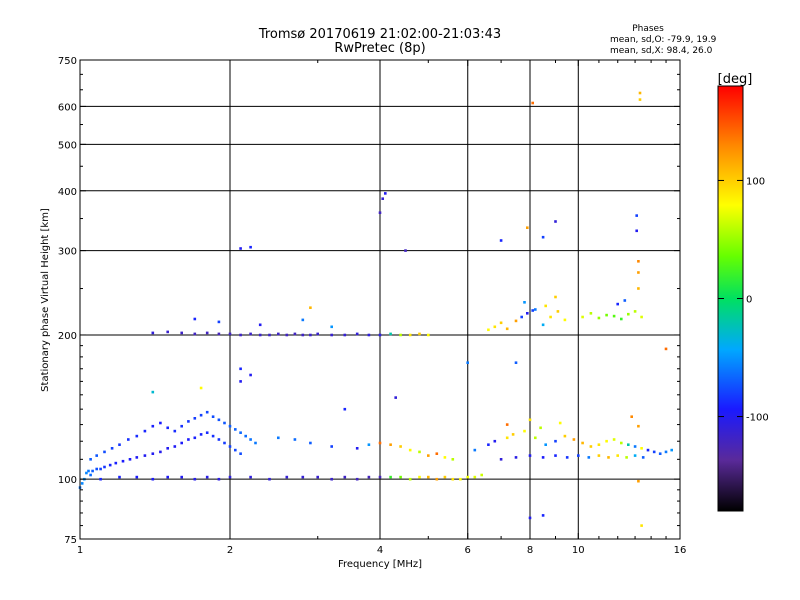 This screenshot has height=600, width=800. What do you see at coordinates (661, 51) in the screenshot?
I see `stats-line-x: mean, sd,X: 98.4, 26.0` at bounding box center [661, 51].